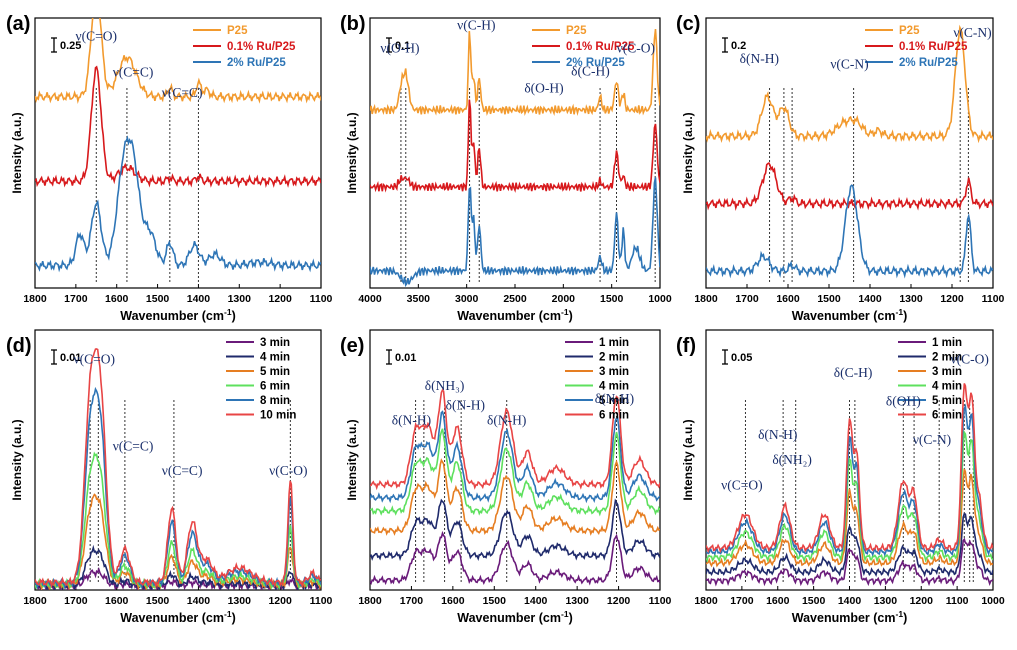 This screenshot has width=1017, height=650. I want to click on legend-label: 2 min, so click(947, 358).